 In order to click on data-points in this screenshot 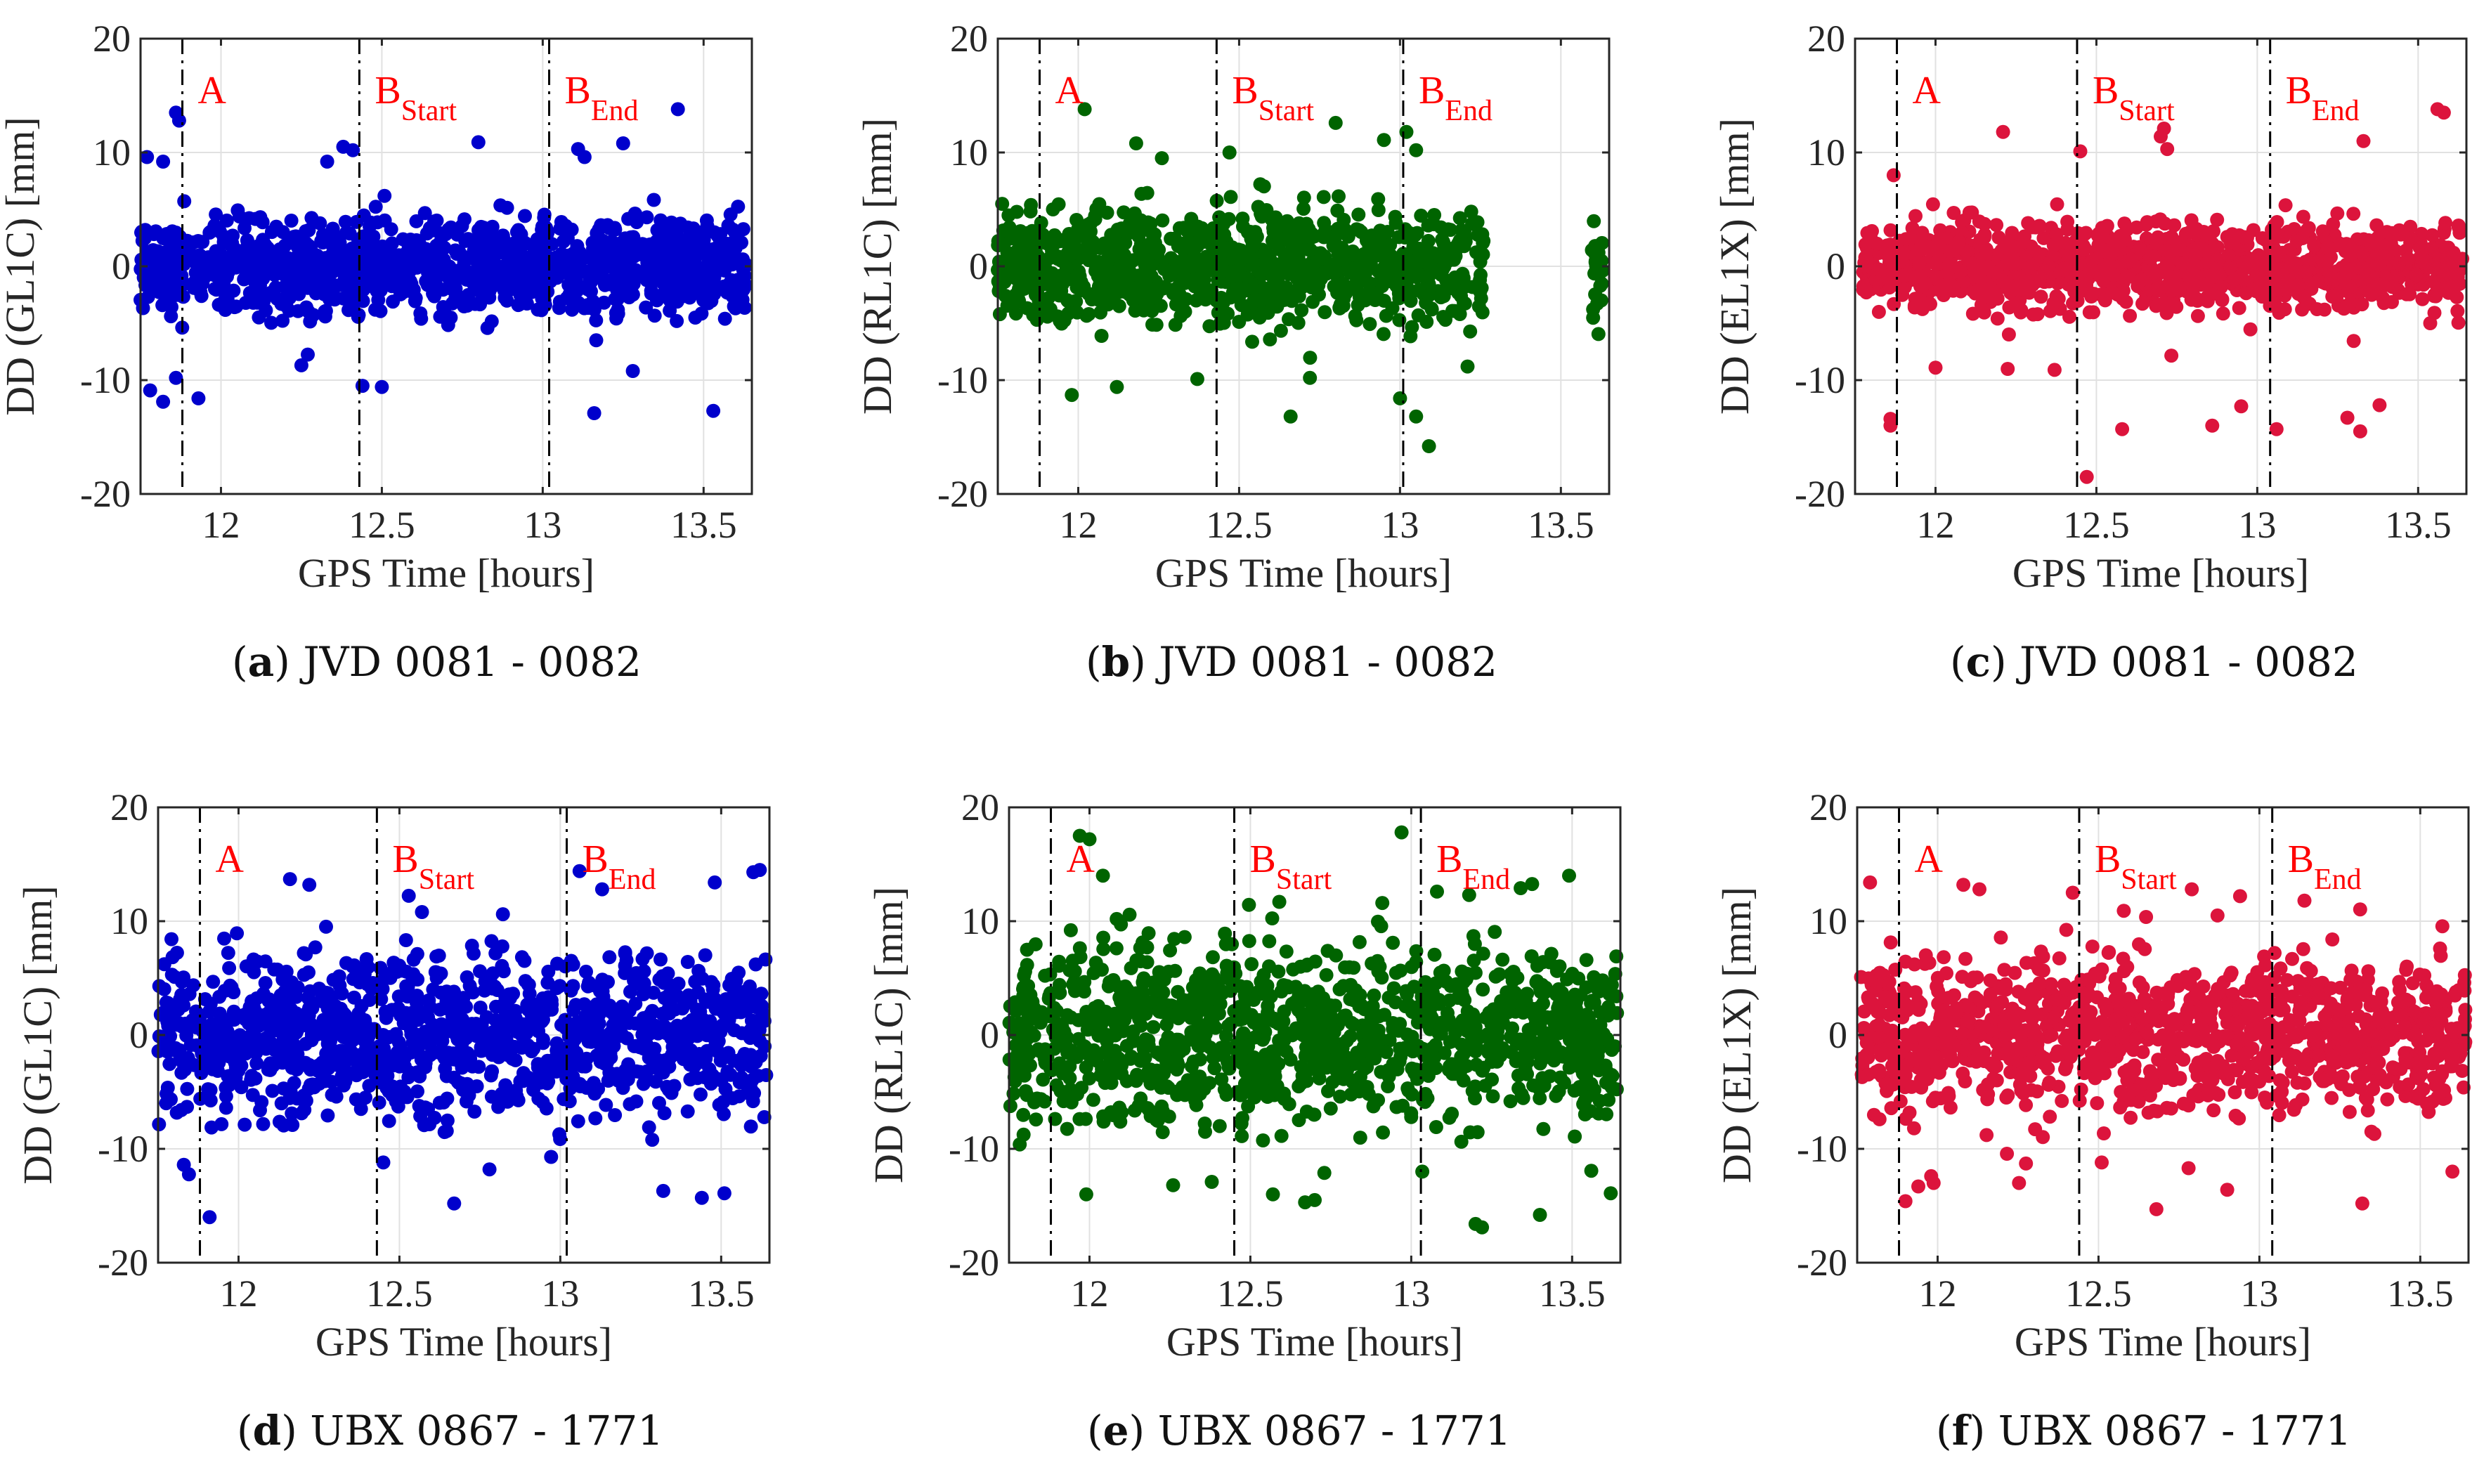, I will do `click(443, 261)`.